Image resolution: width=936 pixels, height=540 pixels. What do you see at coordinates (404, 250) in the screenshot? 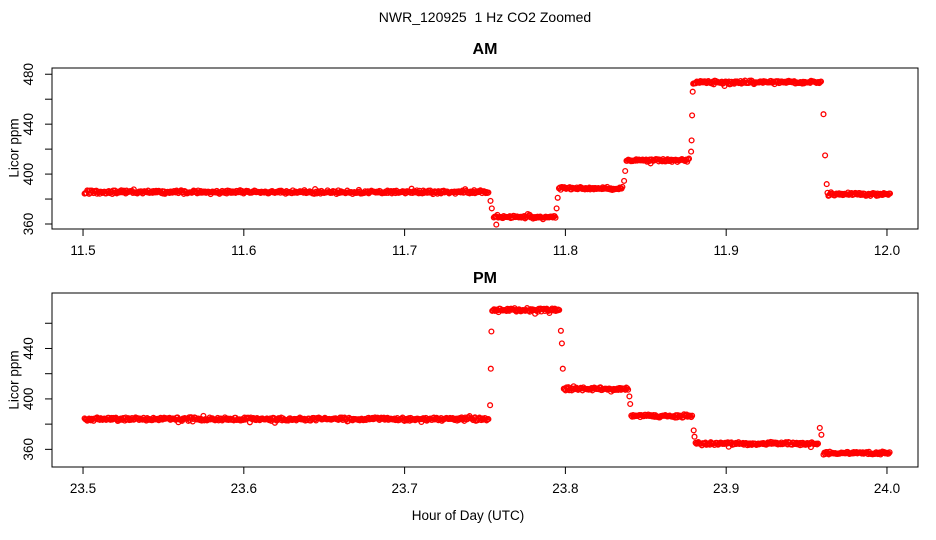
I see `x-tick-label: 11.7` at bounding box center [404, 250].